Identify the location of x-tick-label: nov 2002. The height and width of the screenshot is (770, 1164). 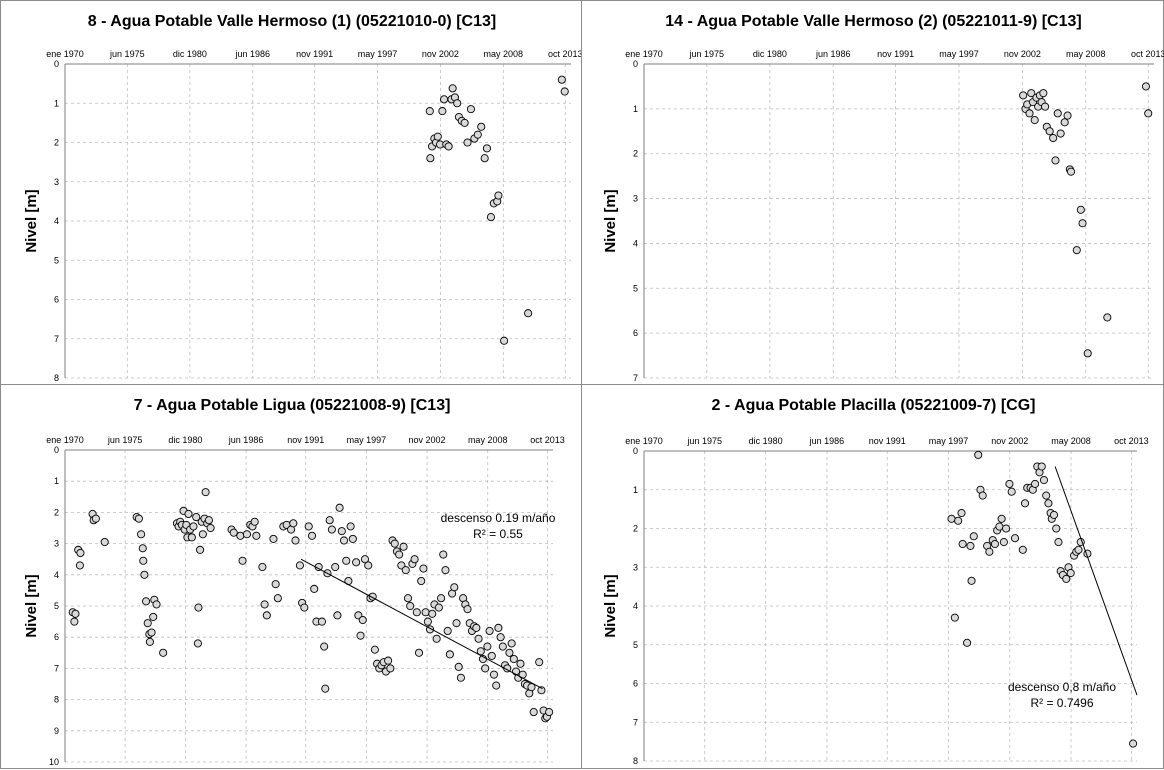
(440, 54).